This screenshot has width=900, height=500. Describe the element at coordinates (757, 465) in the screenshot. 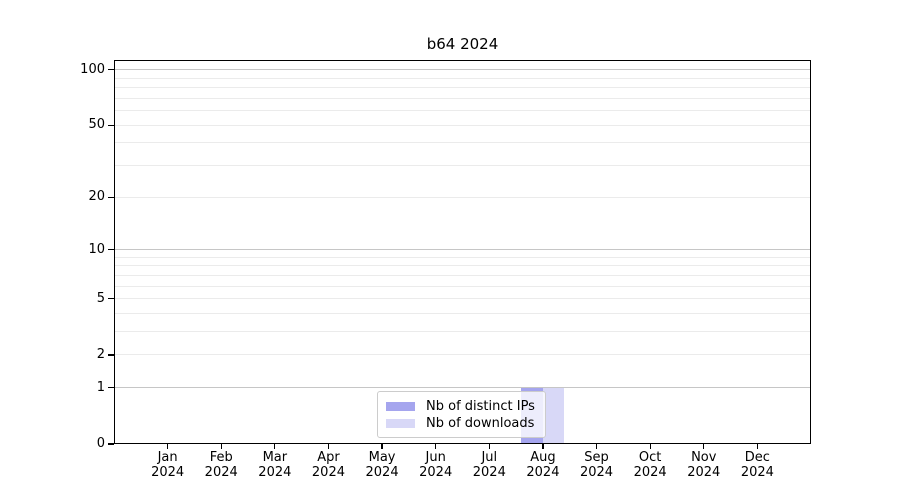

I see `x-tick-label: Dec 2024` at that location.